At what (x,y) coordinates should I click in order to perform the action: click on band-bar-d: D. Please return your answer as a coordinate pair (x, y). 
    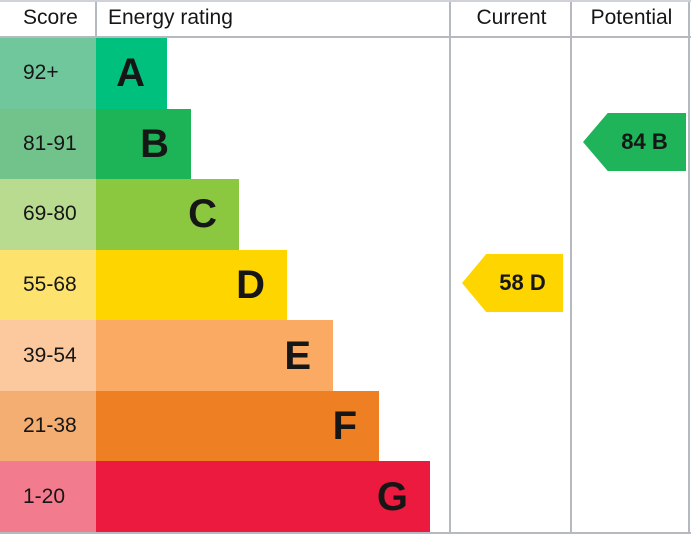
    Looking at the image, I should click on (191, 285).